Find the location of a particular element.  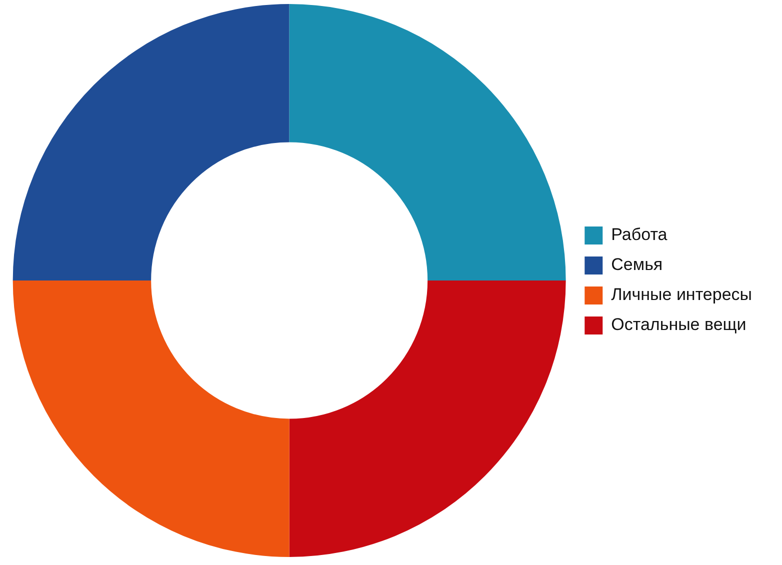

legend-label: Работа is located at coordinates (639, 234).